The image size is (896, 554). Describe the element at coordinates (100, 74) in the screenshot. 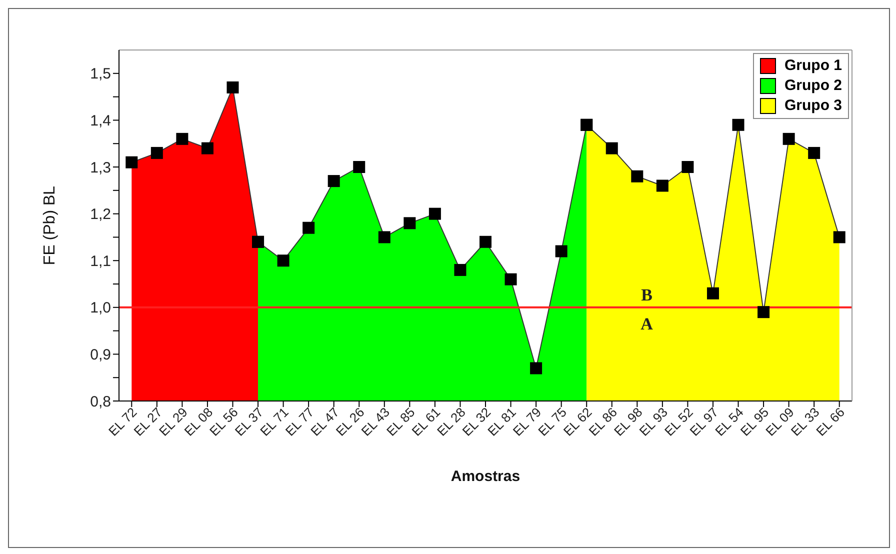

I see `y-tick-label: 1,5` at that location.